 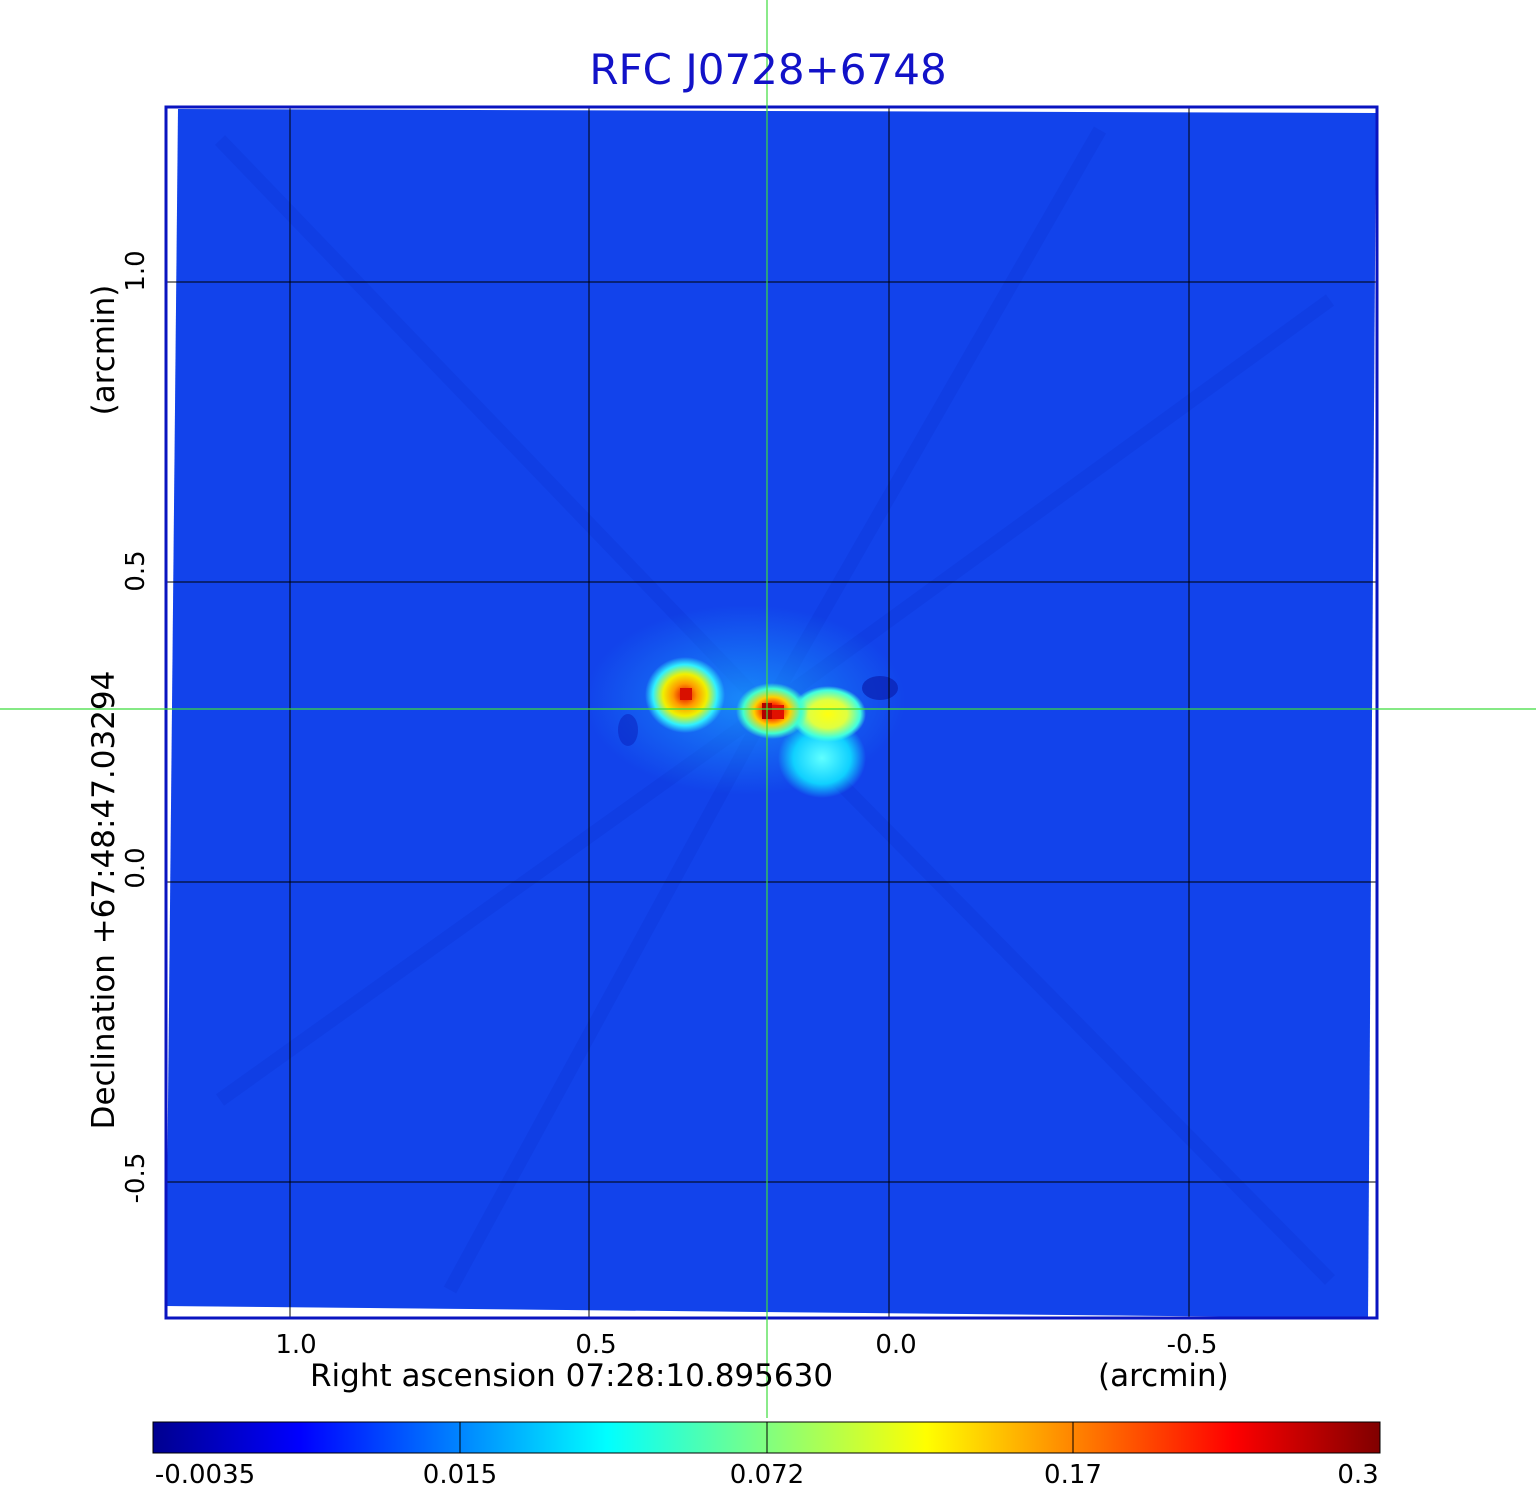 I want to click on chart-title: RFC J0728+6748, so click(x=768, y=69).